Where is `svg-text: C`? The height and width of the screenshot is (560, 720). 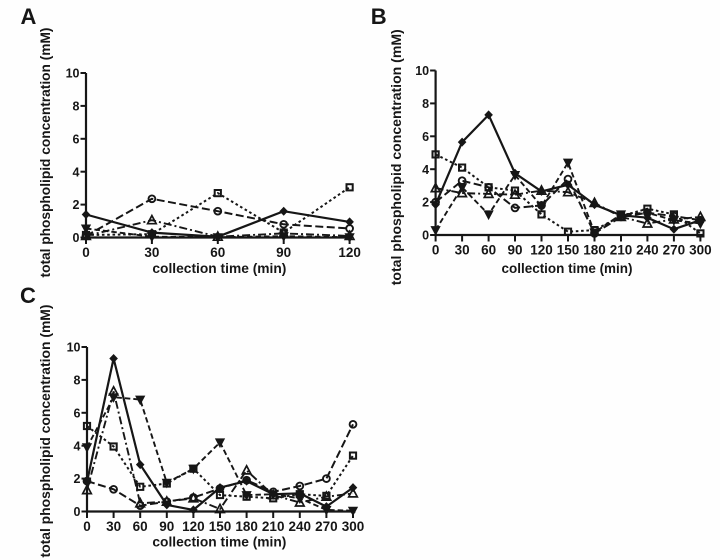 svg-text: C is located at coordinates (28, 295).